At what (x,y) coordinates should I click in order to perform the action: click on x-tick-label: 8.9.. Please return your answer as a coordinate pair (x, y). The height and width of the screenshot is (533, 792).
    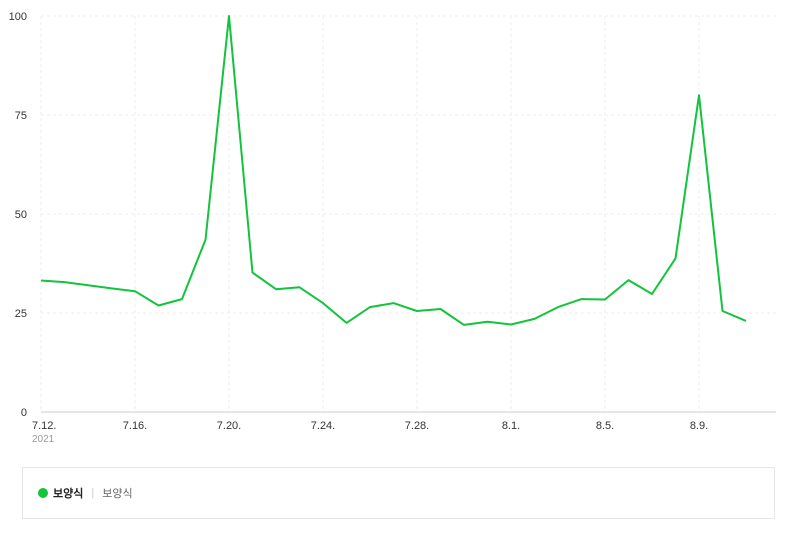
    Looking at the image, I should click on (699, 426).